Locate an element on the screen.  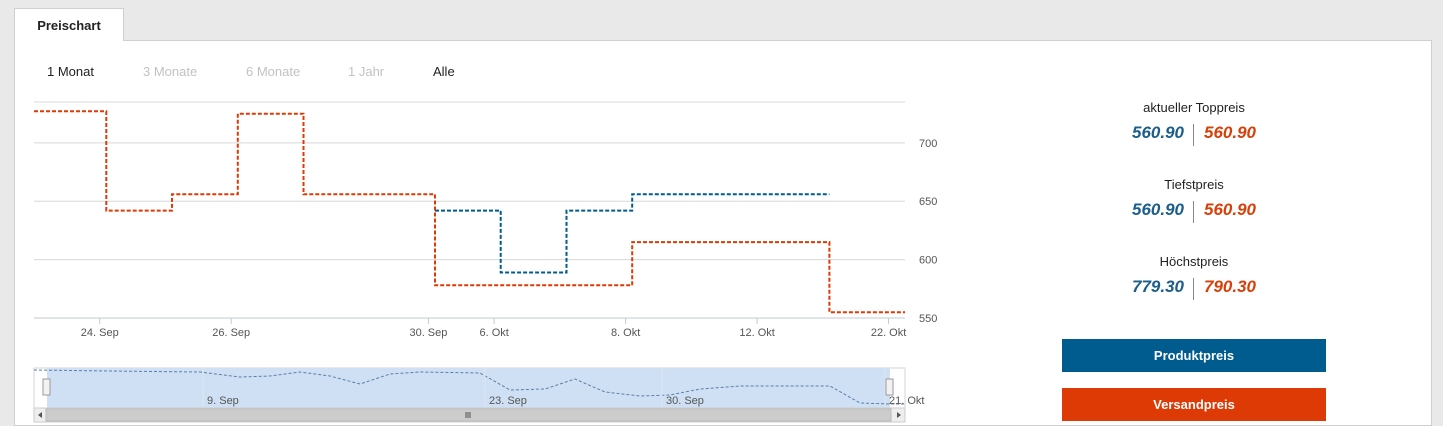
legend-product-price-button: Produktpreis is located at coordinates (1194, 355).